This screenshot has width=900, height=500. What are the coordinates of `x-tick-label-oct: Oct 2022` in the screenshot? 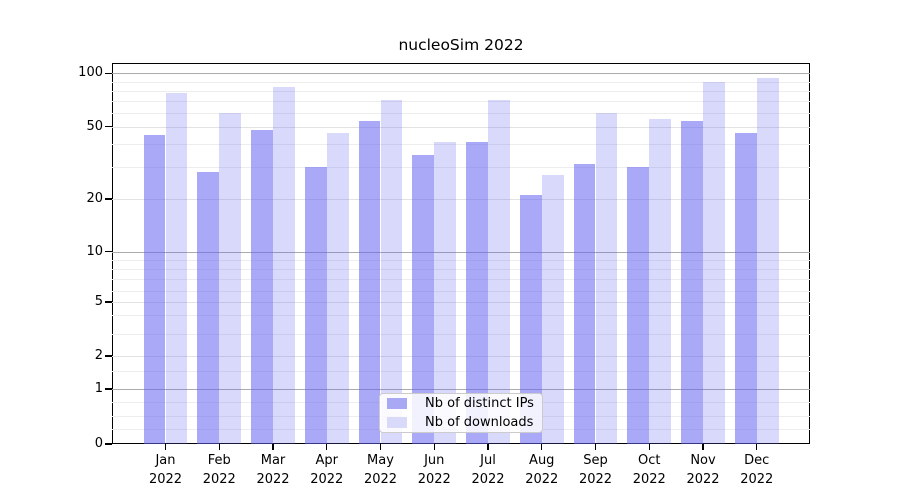 It's located at (649, 470).